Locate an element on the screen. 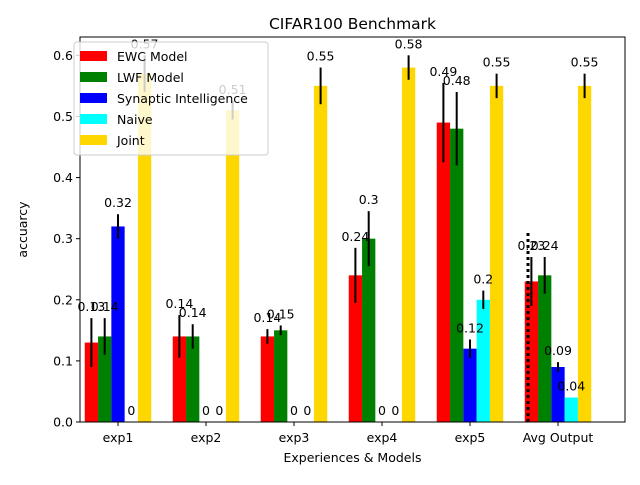  legend-item-label: LWF Model is located at coordinates (150, 77).